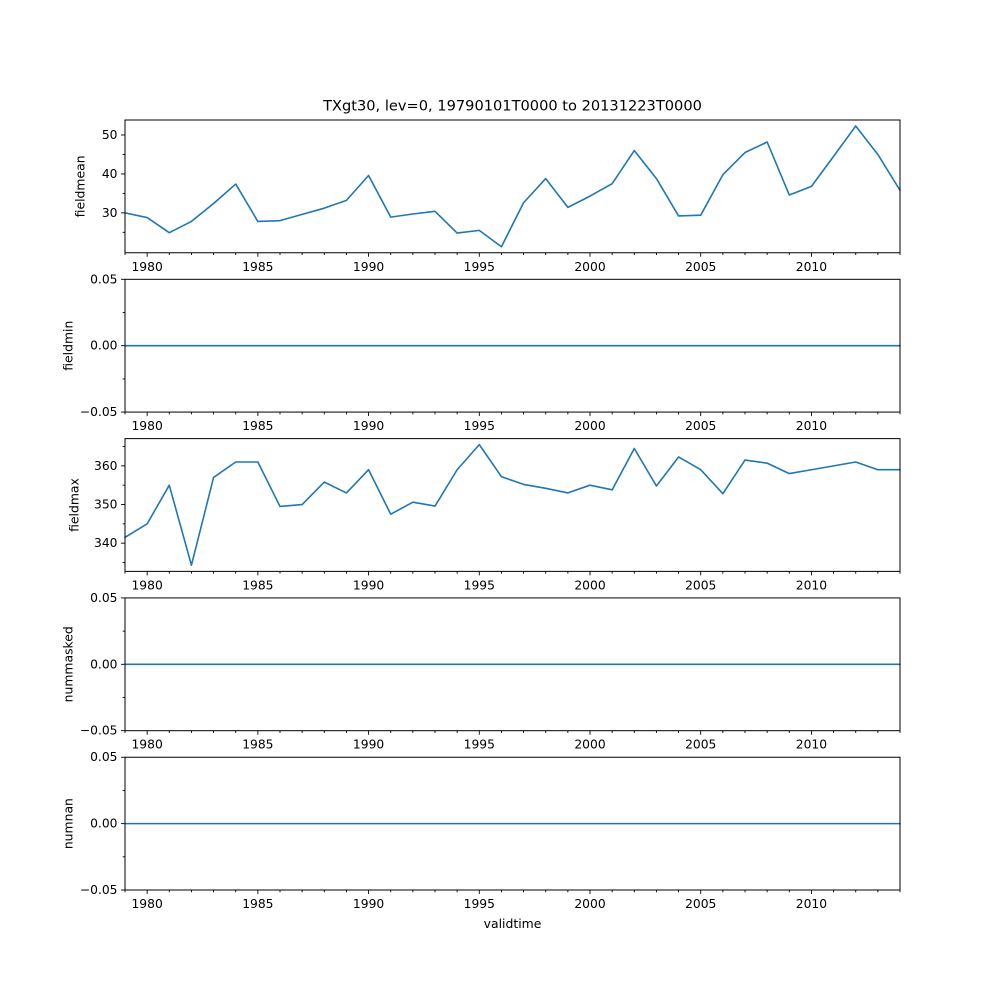  I want to click on y-tick-label: 350, so click(105, 505).